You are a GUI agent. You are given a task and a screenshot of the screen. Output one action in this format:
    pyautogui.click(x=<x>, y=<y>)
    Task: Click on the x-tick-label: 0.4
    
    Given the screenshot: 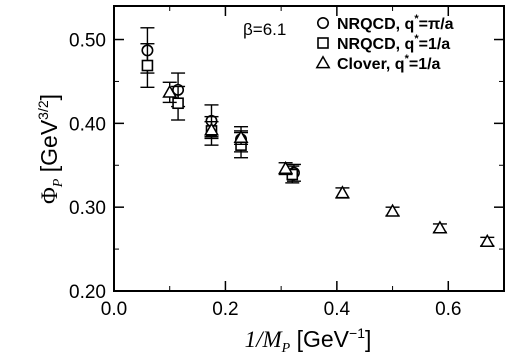 What is the action you would take?
    pyautogui.click(x=337, y=309)
    